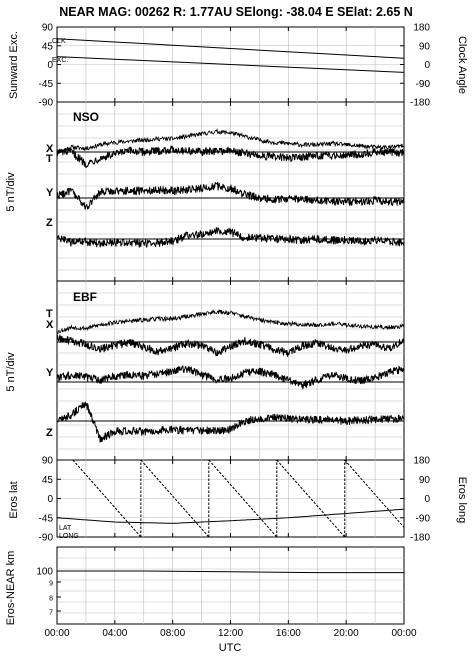 This screenshot has width=473, height=656. I want to click on x-tick-label: 08:00, so click(172, 633).